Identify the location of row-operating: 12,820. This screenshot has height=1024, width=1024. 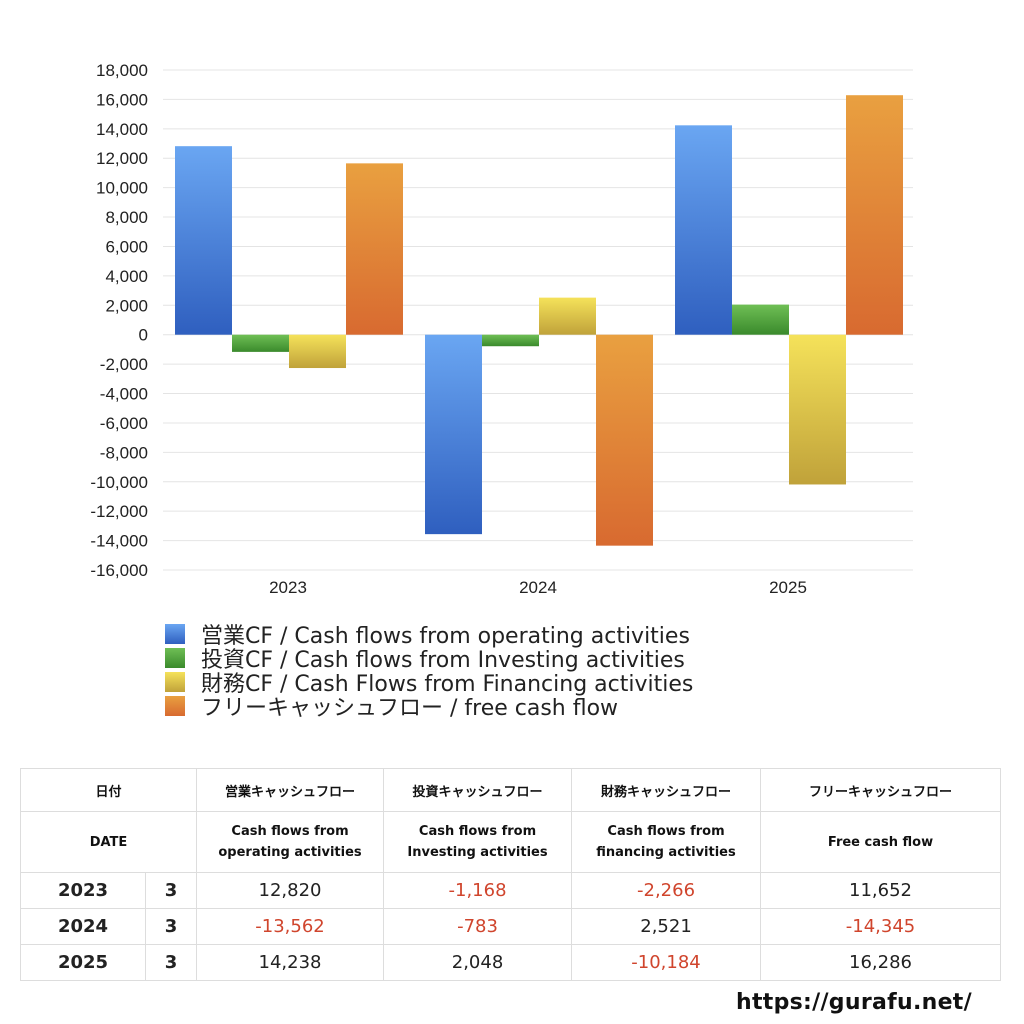
(290, 890).